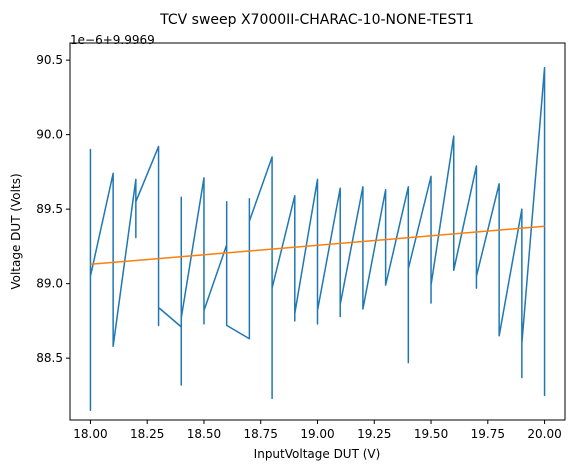 The image size is (576, 470). I want to click on y-offset-label: 1e−6+9.9969, so click(112, 40).